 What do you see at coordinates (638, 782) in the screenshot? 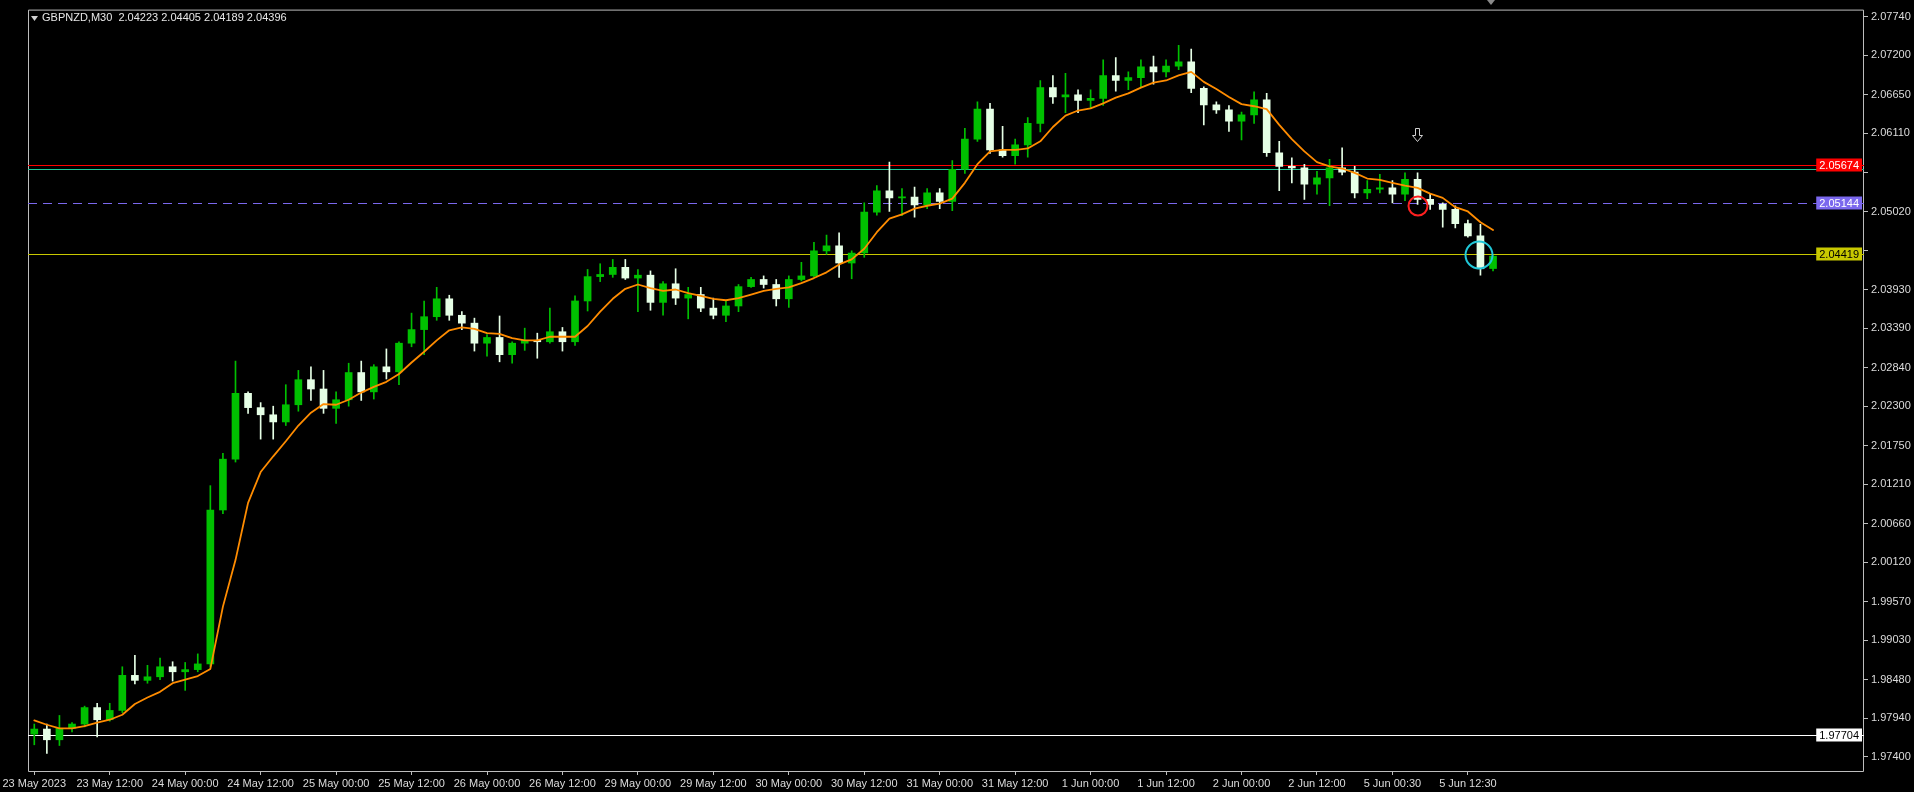
I see `x-tick-label: 29 May 00:00` at bounding box center [638, 782].